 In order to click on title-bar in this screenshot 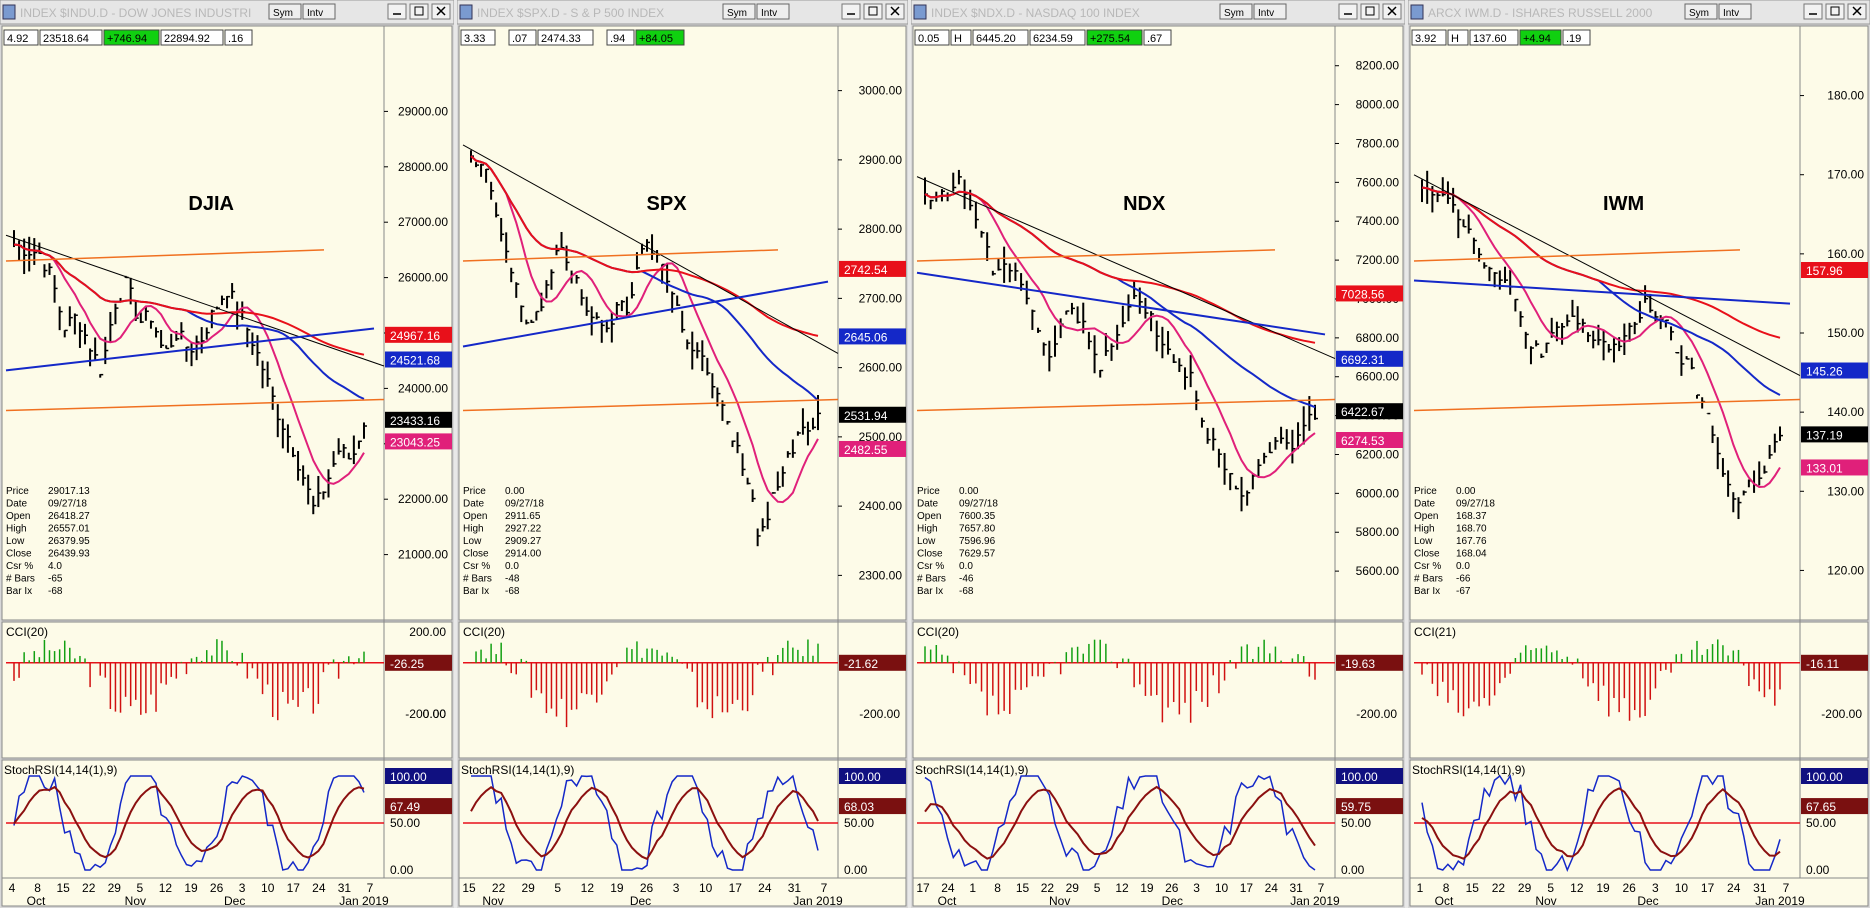, I will do `click(1158, 12)`.